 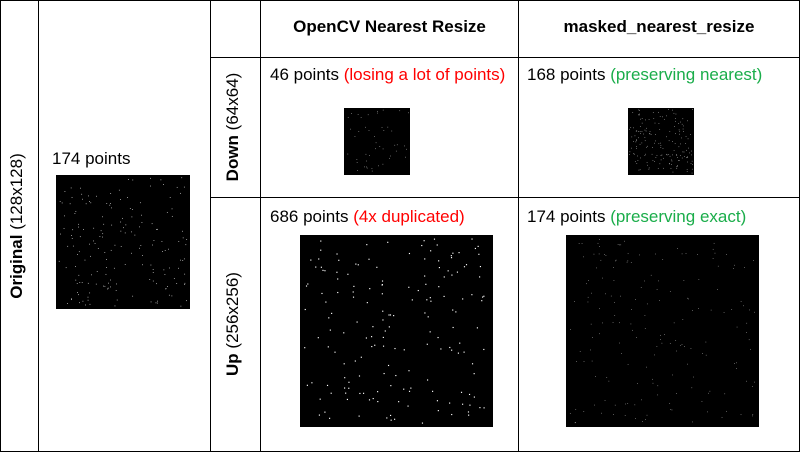 What do you see at coordinates (91, 158) in the screenshot?
I see `original-caption: 174 points` at bounding box center [91, 158].